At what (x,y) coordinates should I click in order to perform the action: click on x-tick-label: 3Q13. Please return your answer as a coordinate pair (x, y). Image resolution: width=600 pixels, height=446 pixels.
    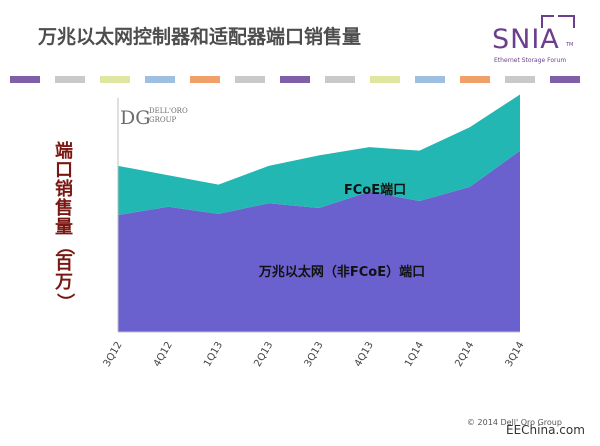
    Looking at the image, I should click on (314, 354).